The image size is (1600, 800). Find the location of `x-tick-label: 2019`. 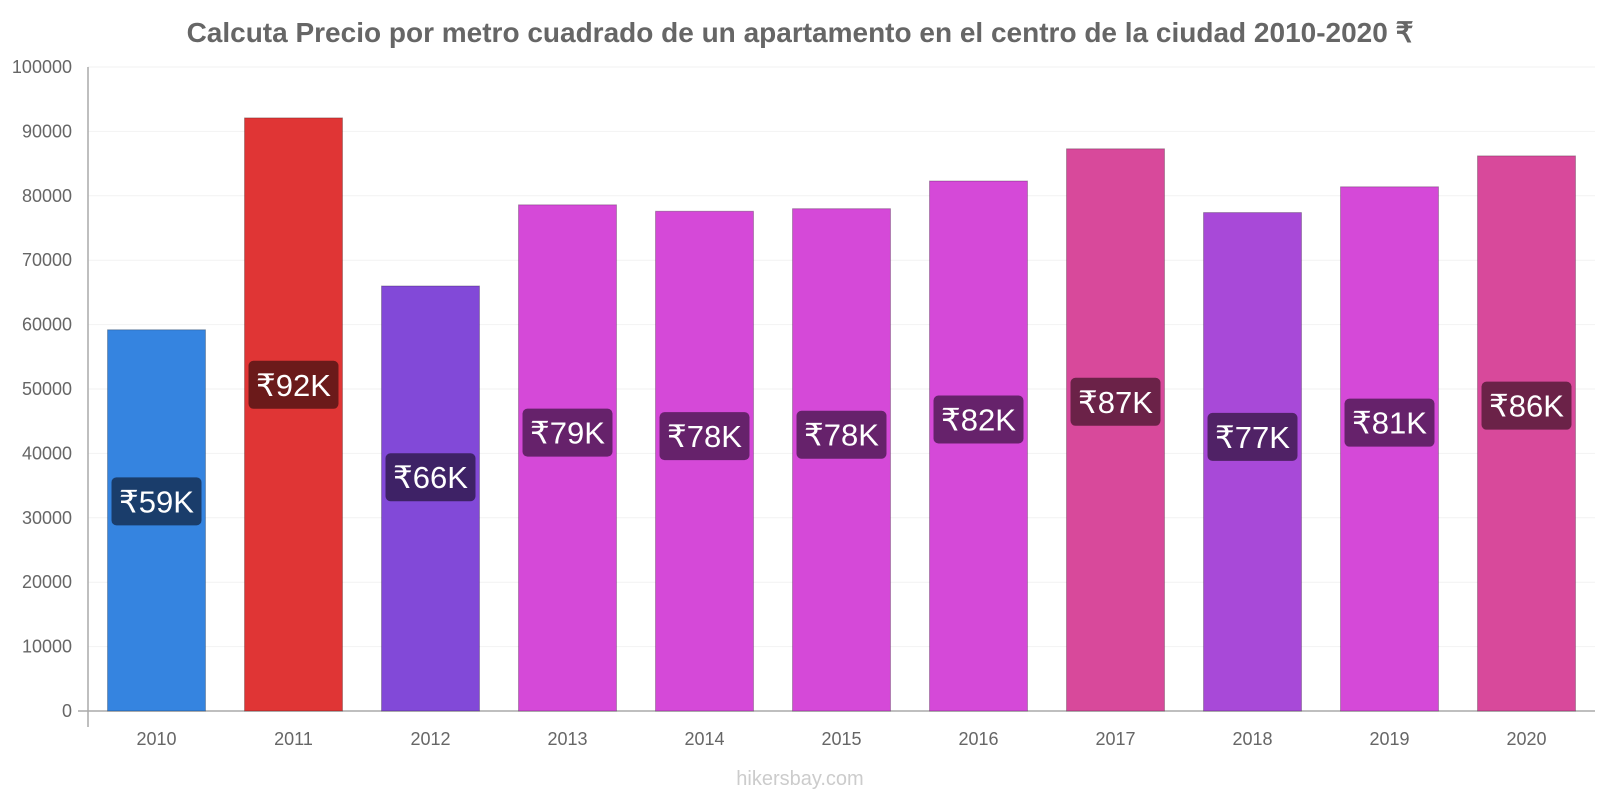

x-tick-label: 2019 is located at coordinates (1389, 739).